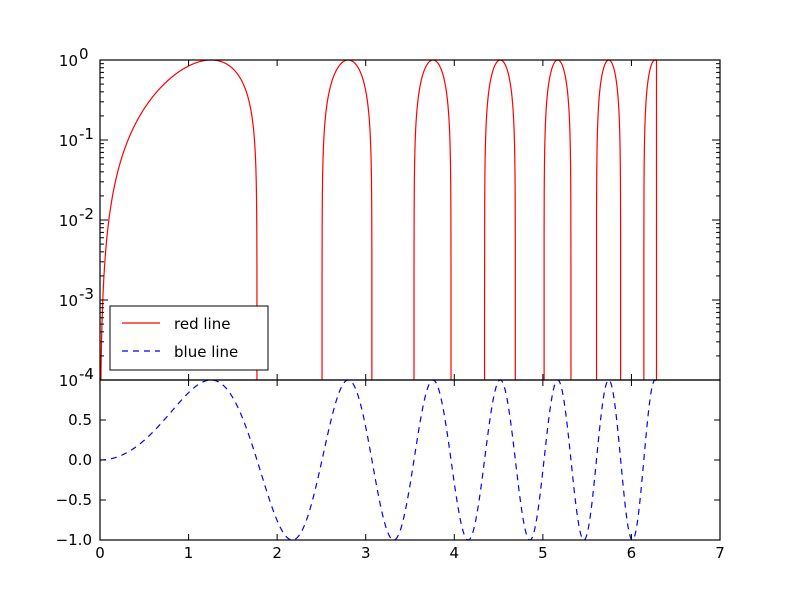  I want to click on bottom-y-tick-label: −0.5, so click(74, 500).